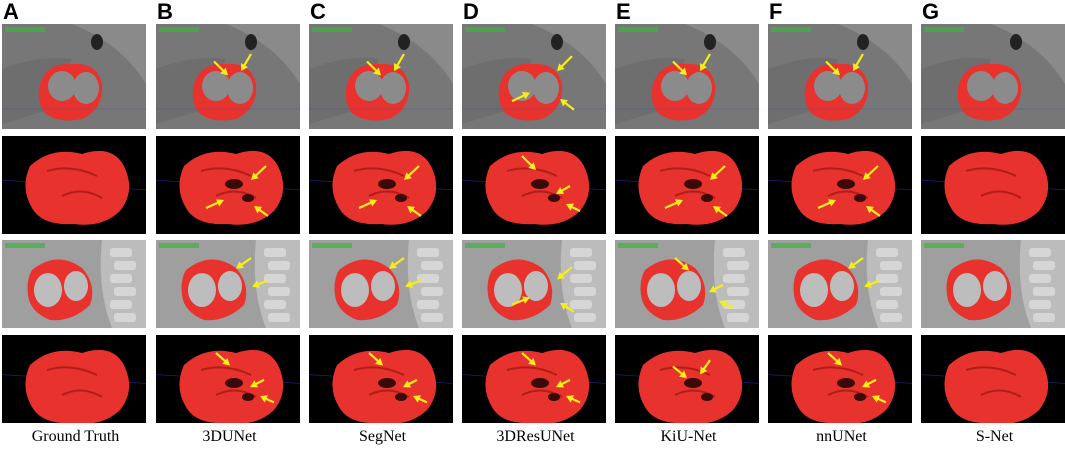 Image resolution: width=1065 pixels, height=450 pixels. I want to click on column-caption: KiU-Net, so click(688, 436).